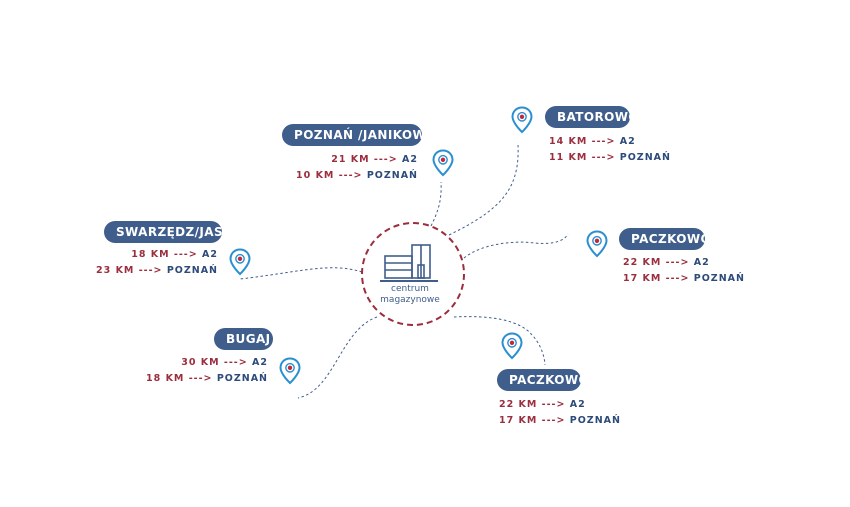  Describe the element at coordinates (568, 141) in the screenshot. I see `distance-km: 14 KM` at that location.